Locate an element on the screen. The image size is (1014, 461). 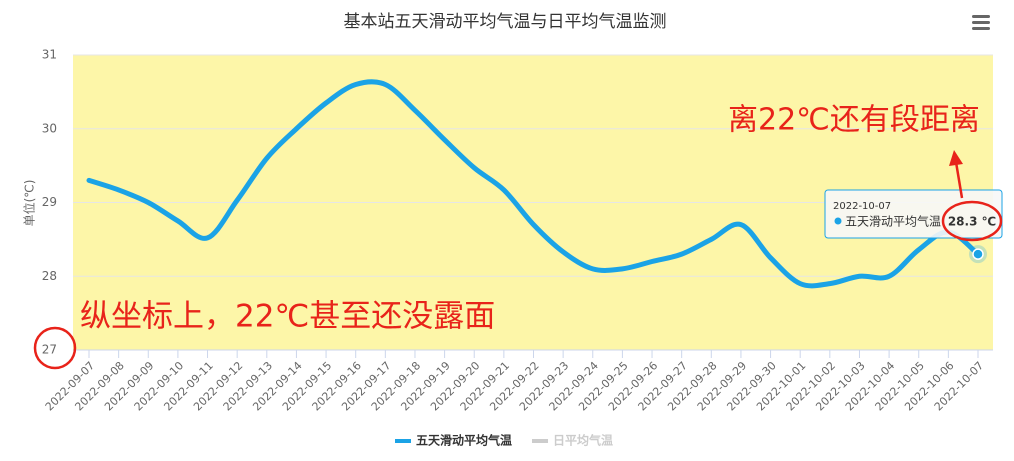
y-tick-label: 29 is located at coordinates (49, 202).